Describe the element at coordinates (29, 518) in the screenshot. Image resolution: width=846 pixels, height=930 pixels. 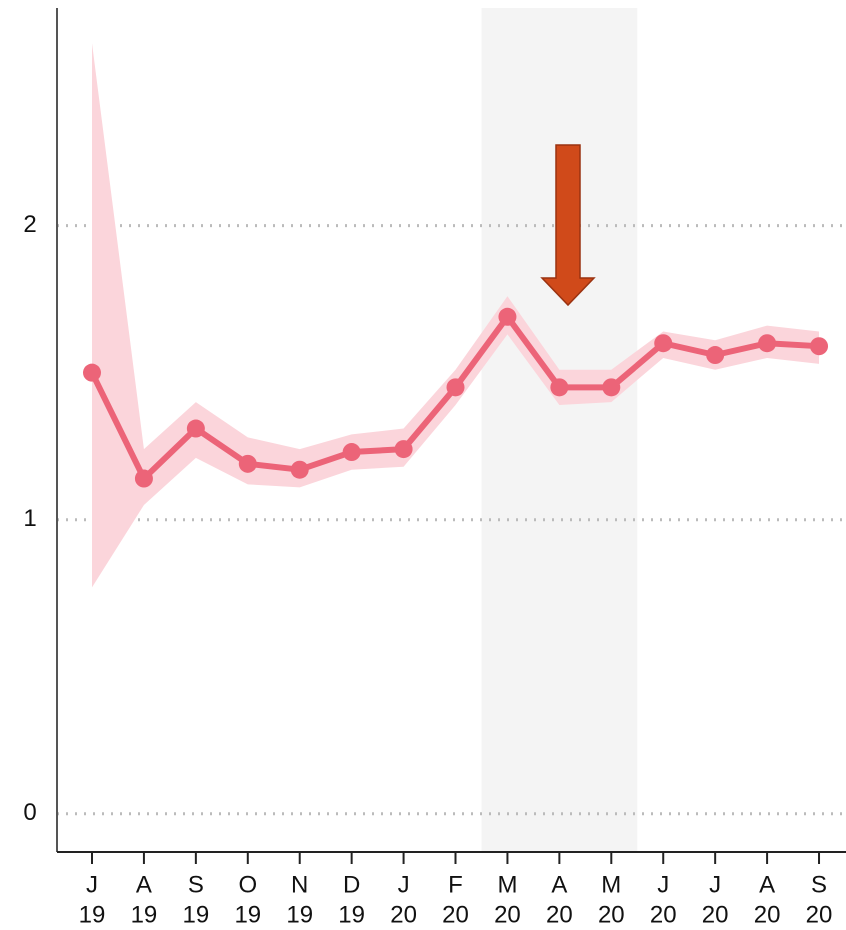
I see `y-tick-label: 1` at that location.